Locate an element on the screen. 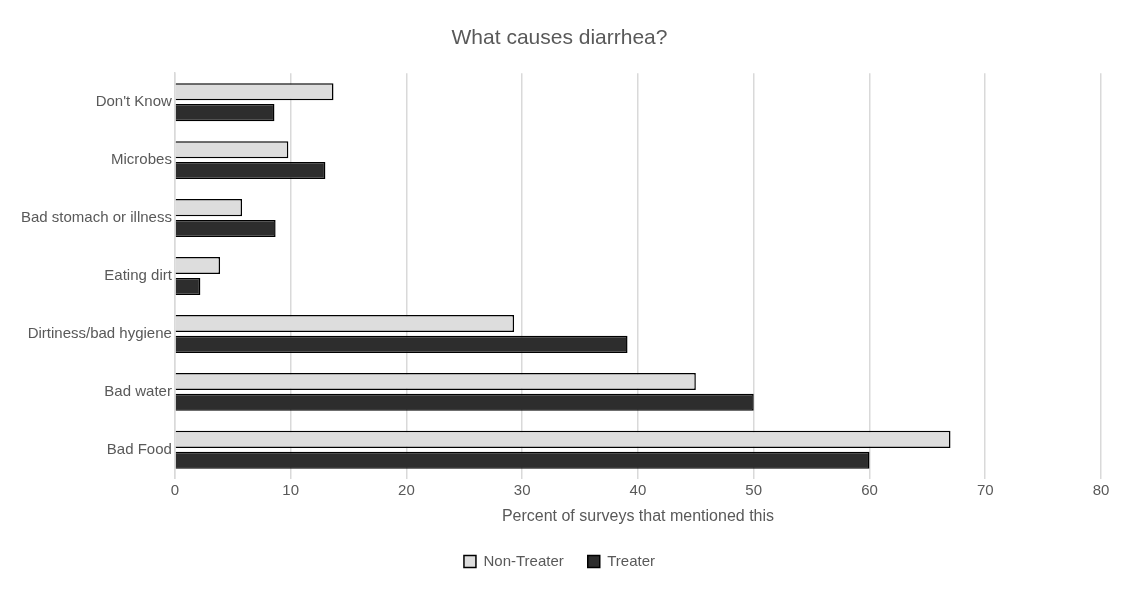 The height and width of the screenshot is (597, 1133). x-tick-label: 50 is located at coordinates (754, 489).